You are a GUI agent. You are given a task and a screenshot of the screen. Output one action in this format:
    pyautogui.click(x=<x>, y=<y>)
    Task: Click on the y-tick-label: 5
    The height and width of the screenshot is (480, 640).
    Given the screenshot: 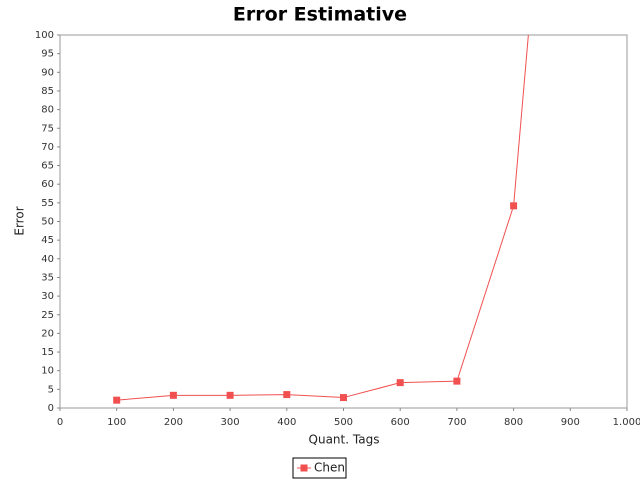 What is the action you would take?
    pyautogui.click(x=51, y=389)
    